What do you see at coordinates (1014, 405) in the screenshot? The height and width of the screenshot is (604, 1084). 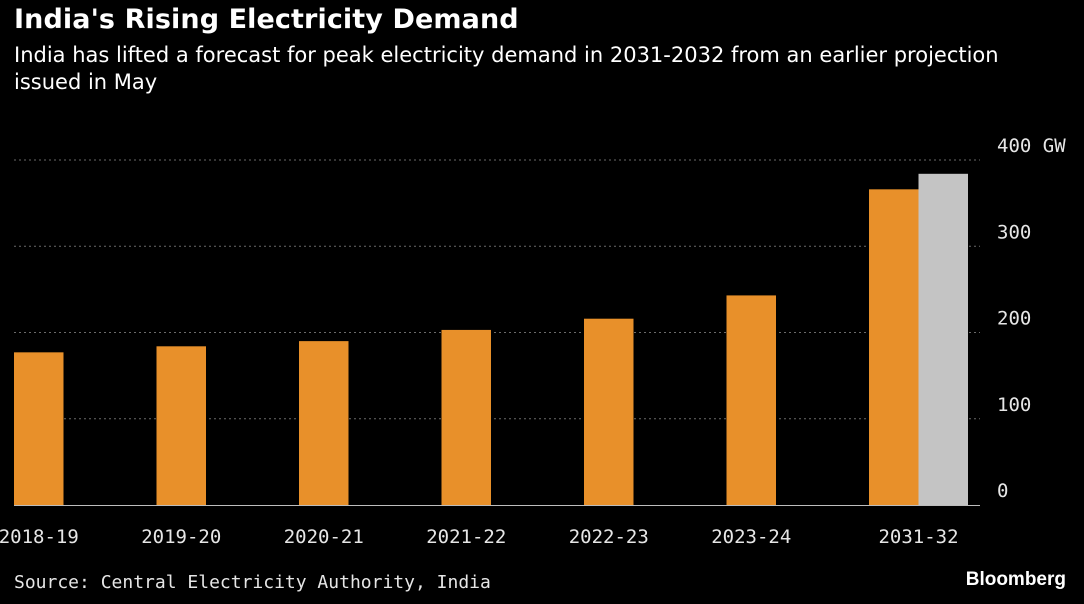 I see `y-tick-label: 100` at bounding box center [1014, 405].